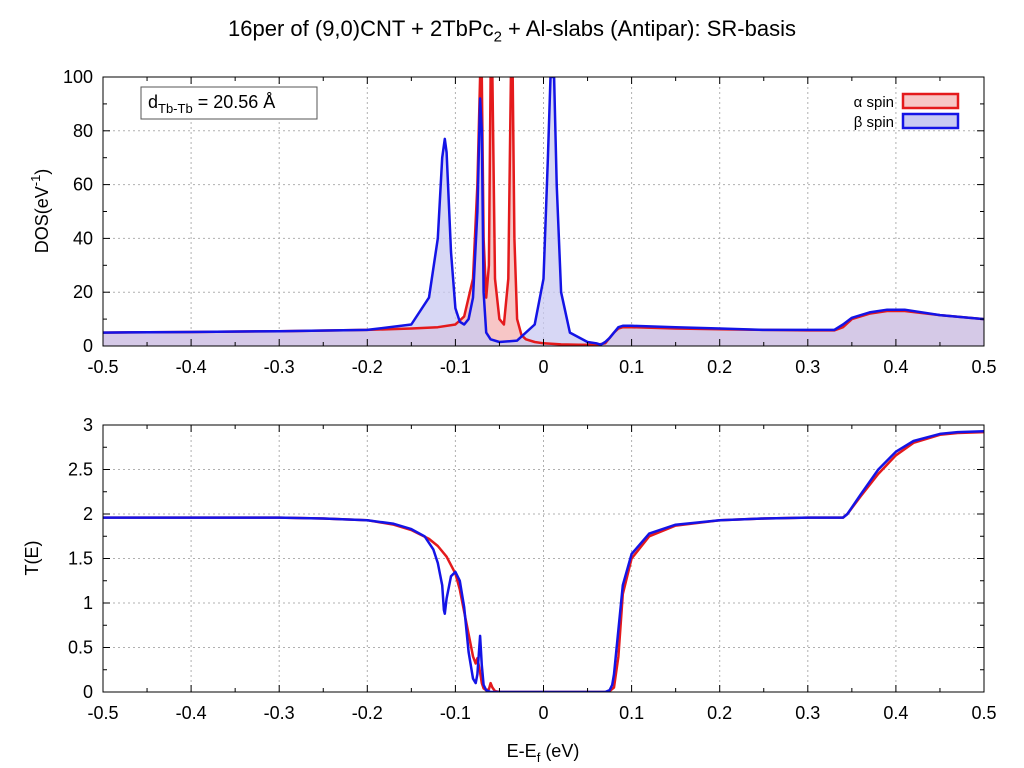 The image size is (1024, 768). I want to click on legend-label-beta: β spin, so click(874, 122).